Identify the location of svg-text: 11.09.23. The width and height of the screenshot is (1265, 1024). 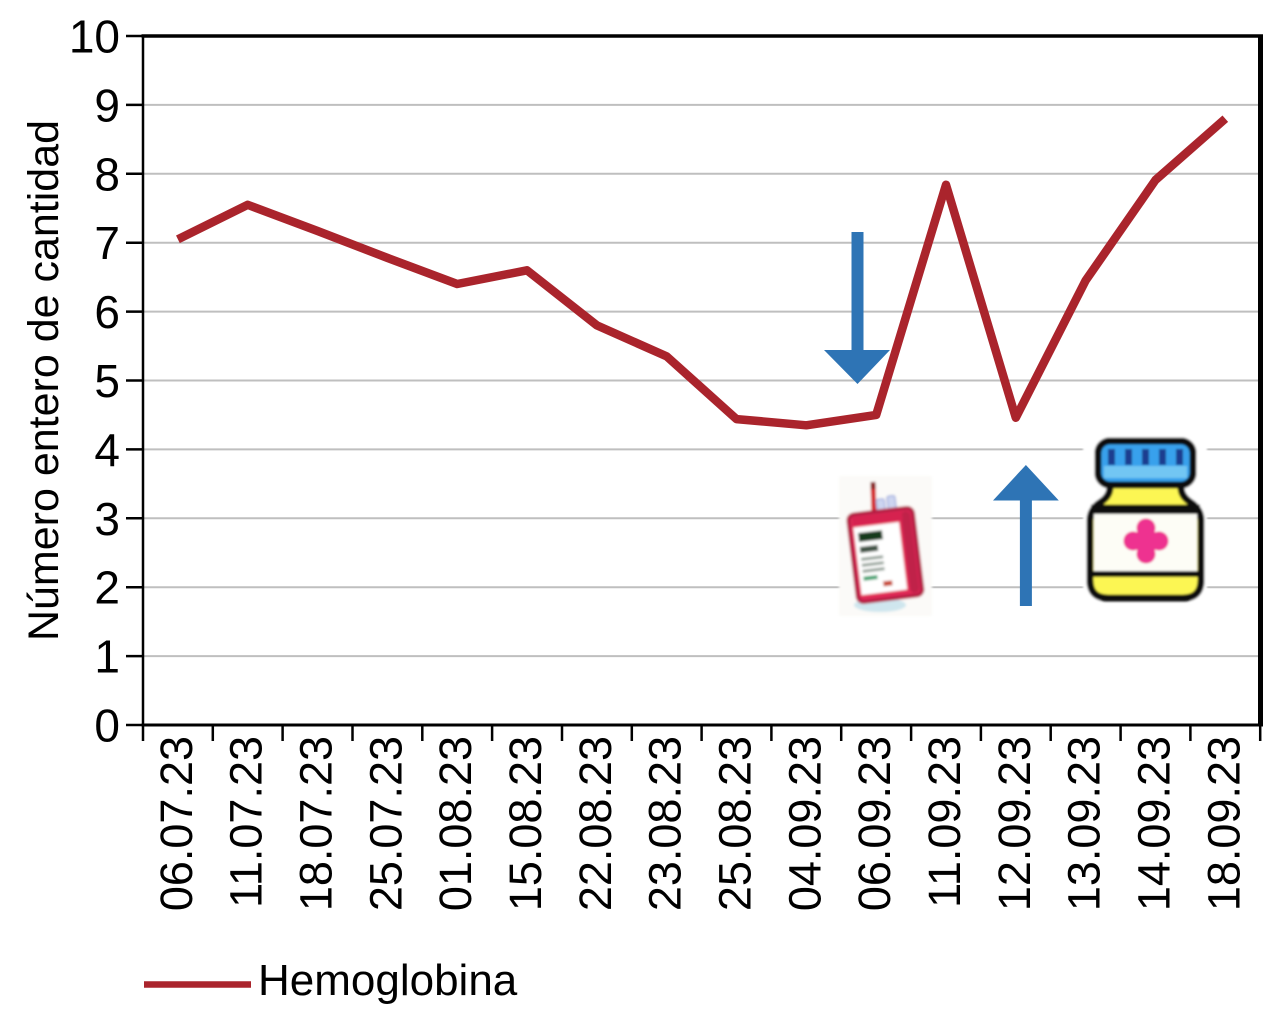
(944, 822).